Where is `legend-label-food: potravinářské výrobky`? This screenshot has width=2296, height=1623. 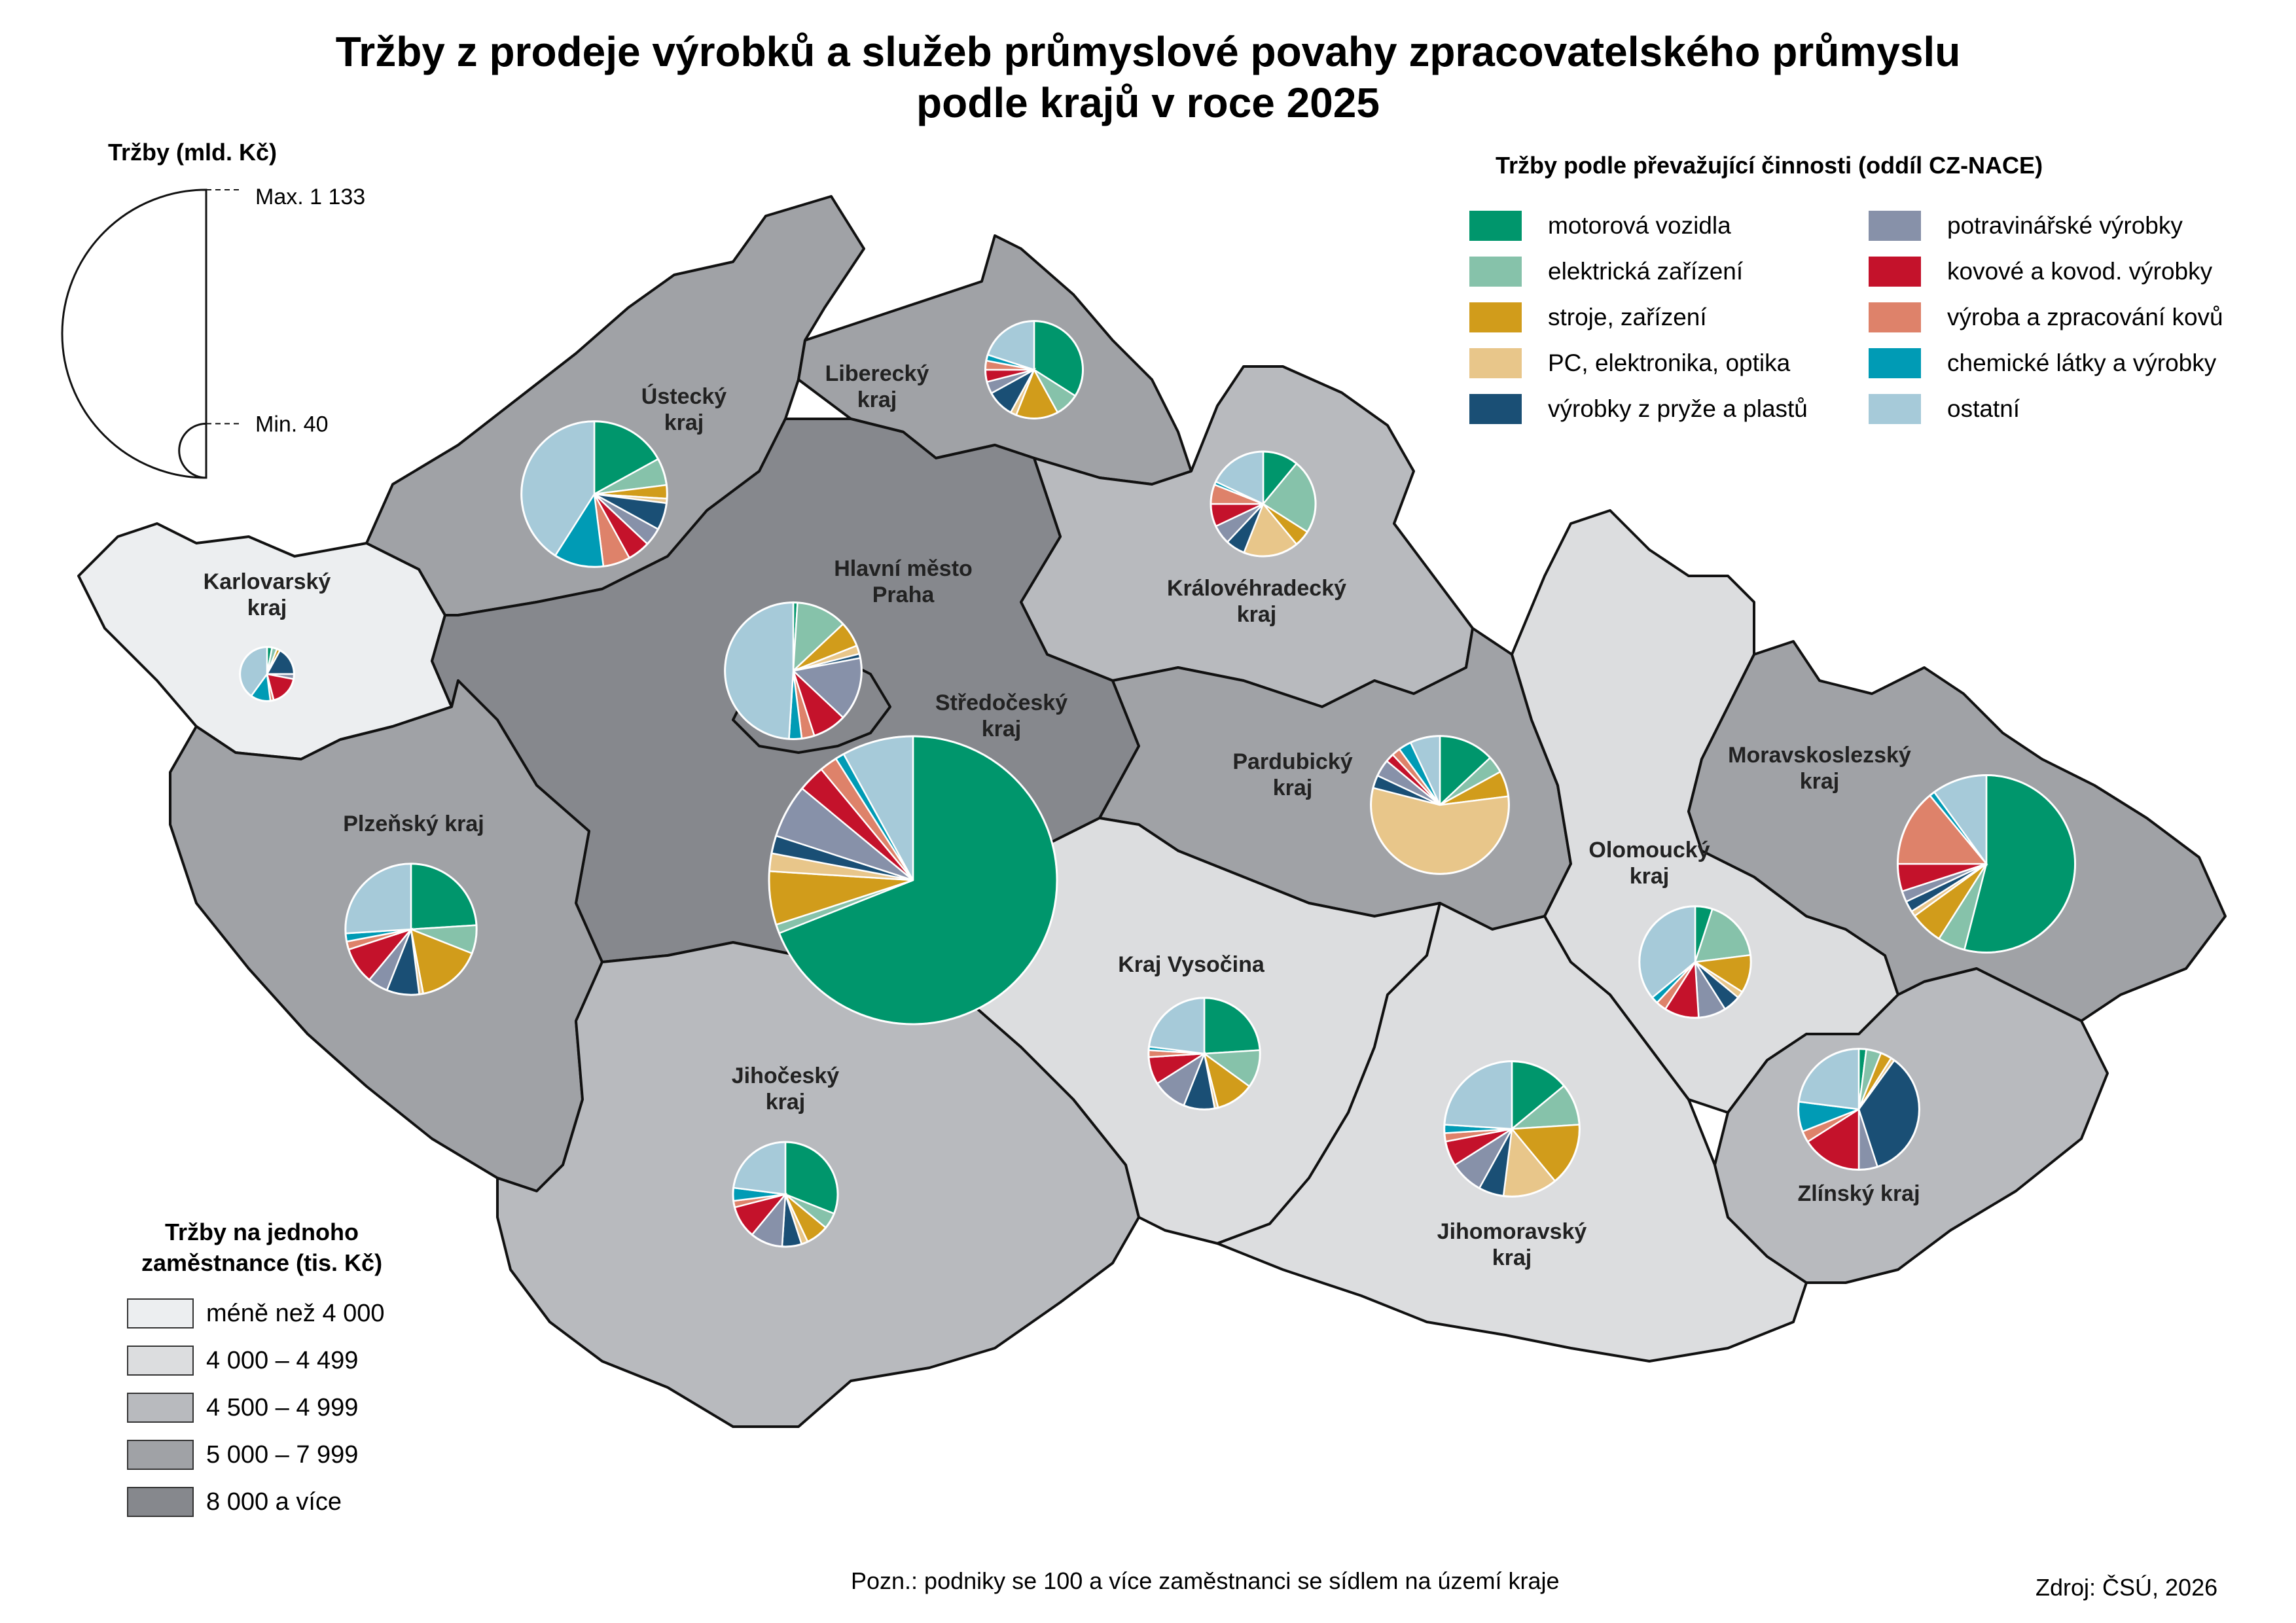
legend-label-food: potravinářské výrobky is located at coordinates (2065, 225).